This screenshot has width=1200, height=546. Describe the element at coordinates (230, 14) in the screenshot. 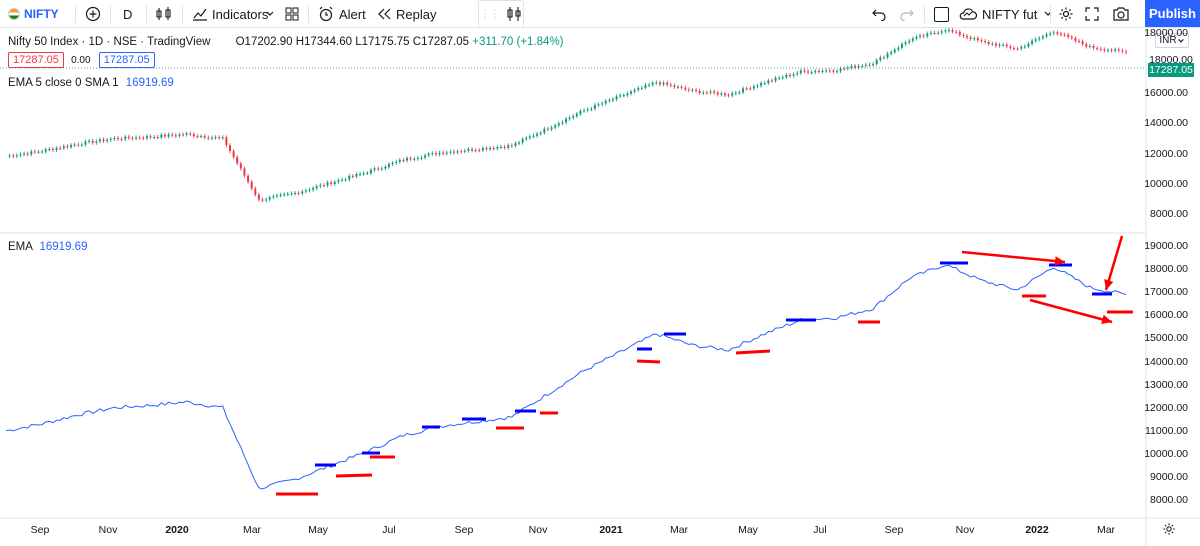

I see `indicators-button: Indicators` at that location.